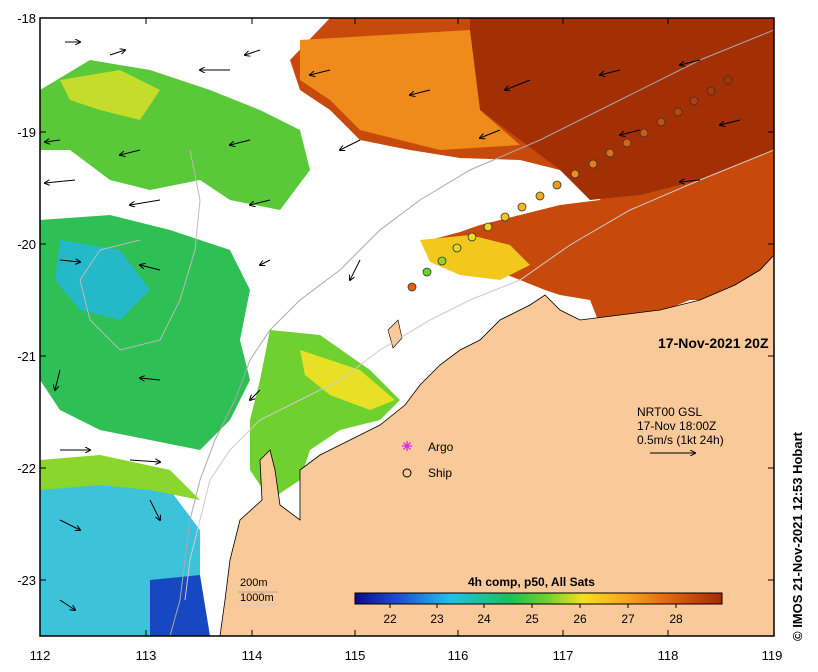 The image size is (818, 672). Describe the element at coordinates (257, 598) in the screenshot. I see `depth-1000m-label: 1000m` at that location.